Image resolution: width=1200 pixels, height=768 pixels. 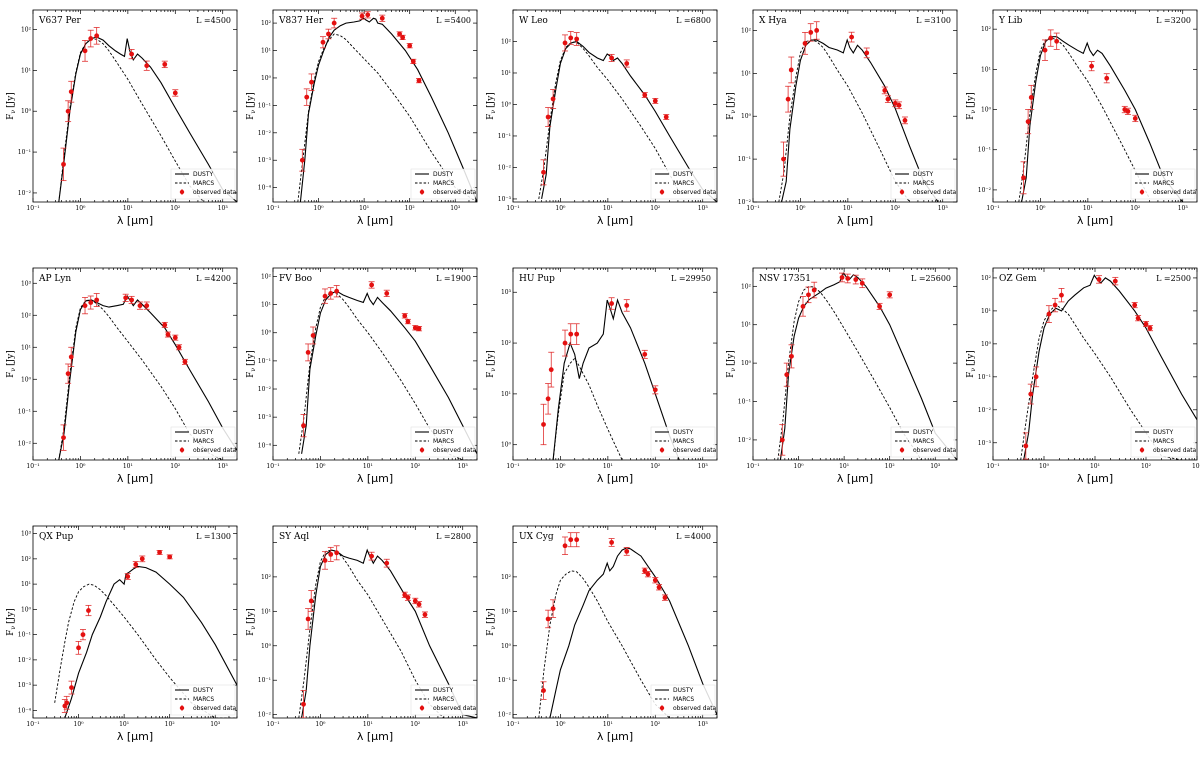 I want to click on marcs-model-line, so click(x=1084, y=119).